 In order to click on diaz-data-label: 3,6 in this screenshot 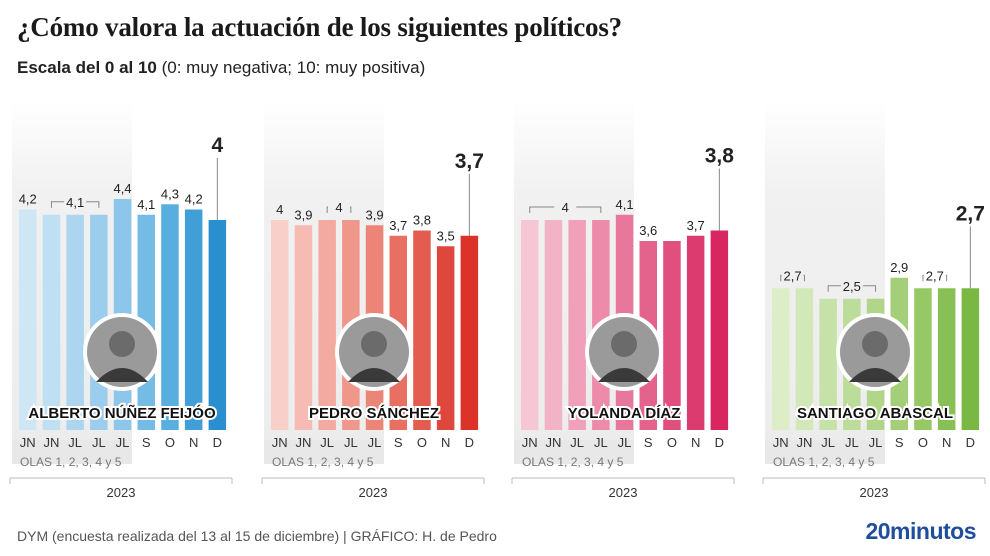, I will do `click(648, 230)`.